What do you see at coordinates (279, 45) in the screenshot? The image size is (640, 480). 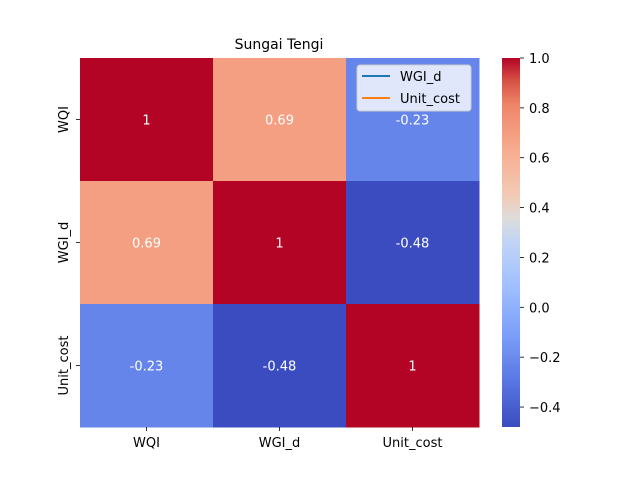 I see `chart-title: Sungai Tengi` at bounding box center [279, 45].